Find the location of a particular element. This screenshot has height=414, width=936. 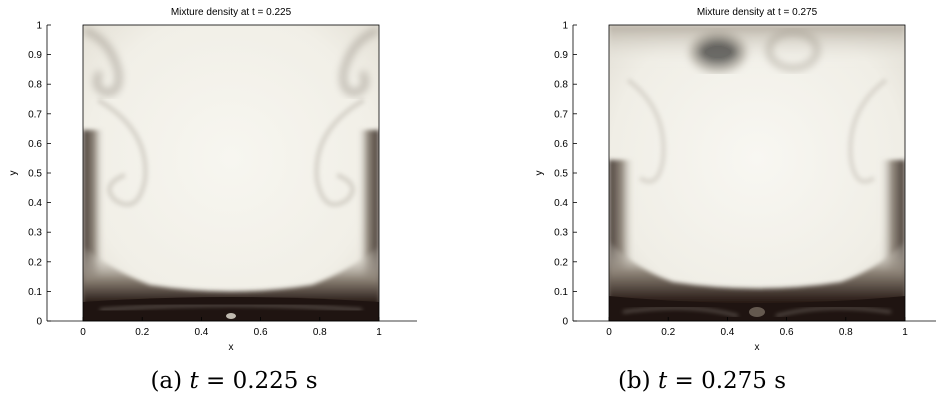

figure-caption: (b) t = 0.275 s is located at coordinates (702, 381).